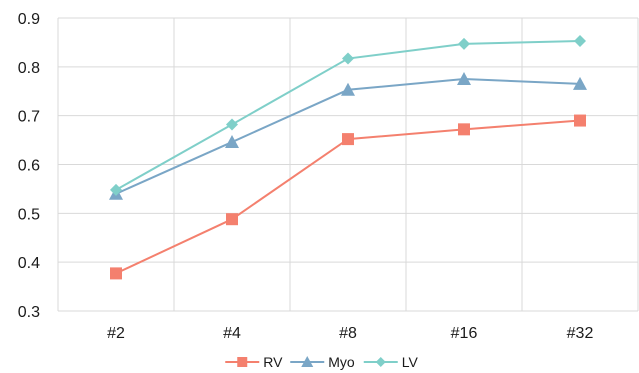  I want to click on legend-label-myo: Myo, so click(341, 362).